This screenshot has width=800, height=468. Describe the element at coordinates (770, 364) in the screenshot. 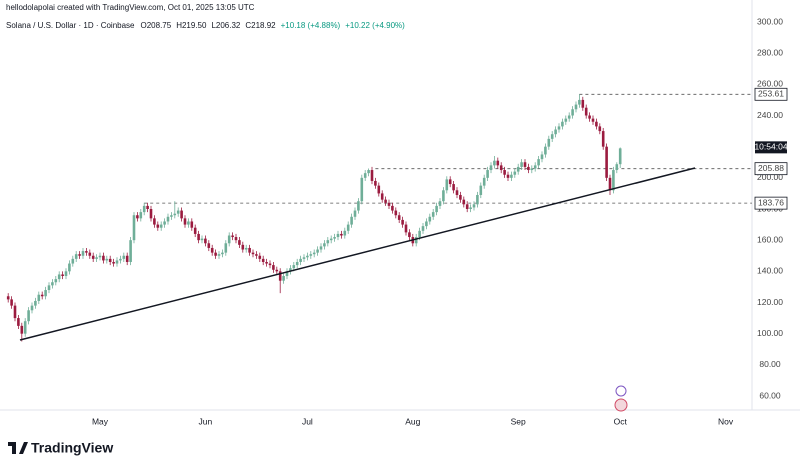

I see `y-tick-label: 80.00` at that location.